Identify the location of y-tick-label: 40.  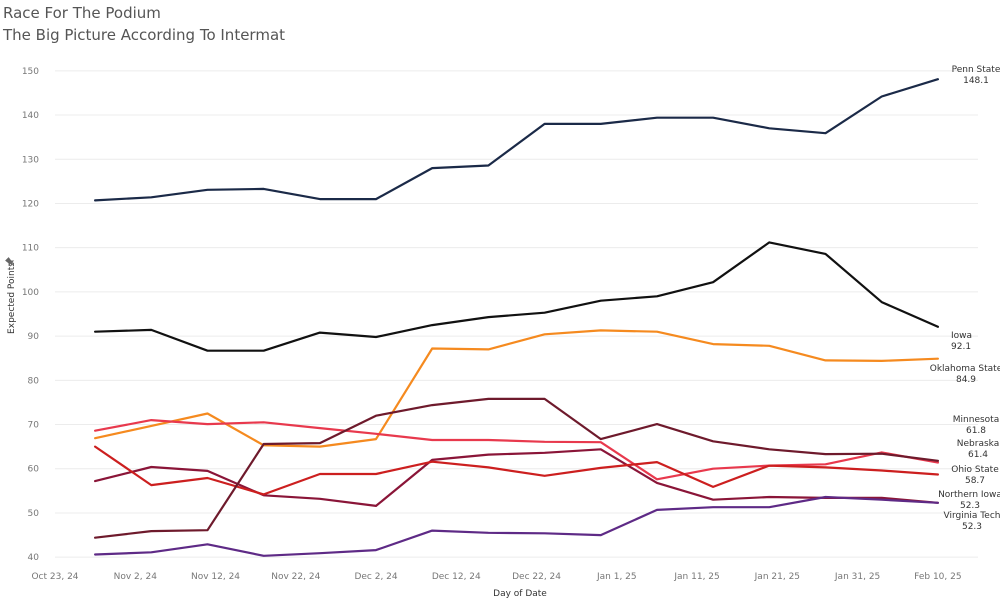
(34, 558).